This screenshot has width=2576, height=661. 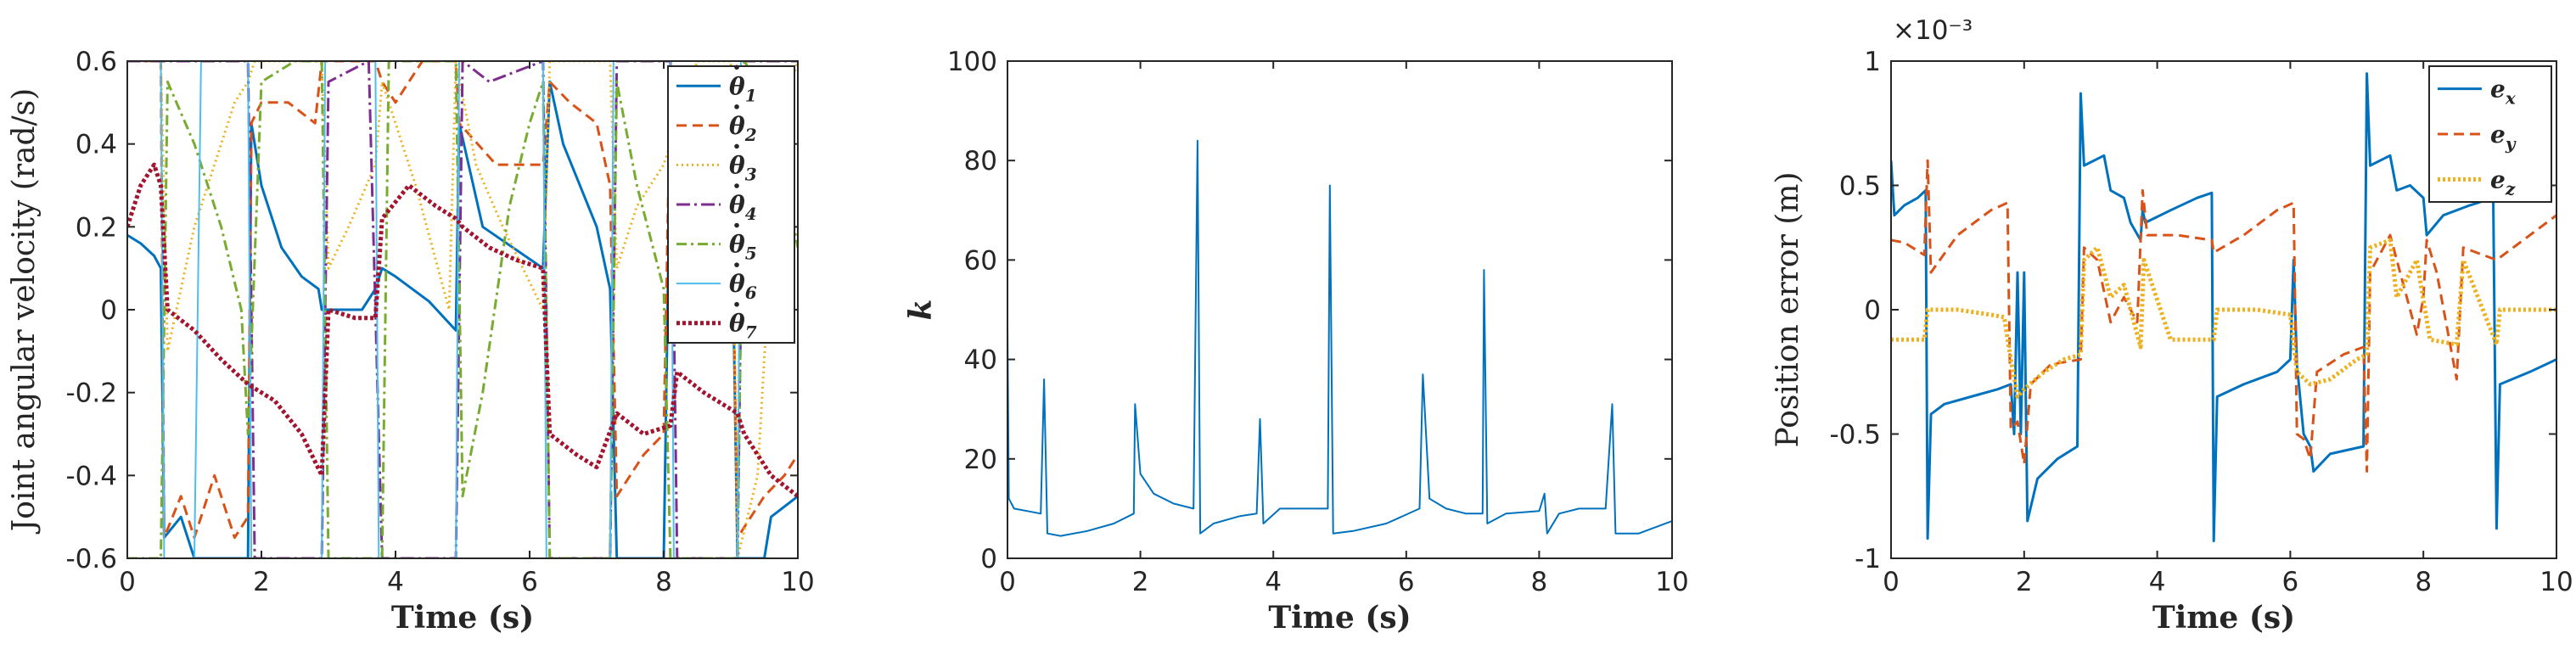 I want to click on legend-label: ez, so click(x=2503, y=182).